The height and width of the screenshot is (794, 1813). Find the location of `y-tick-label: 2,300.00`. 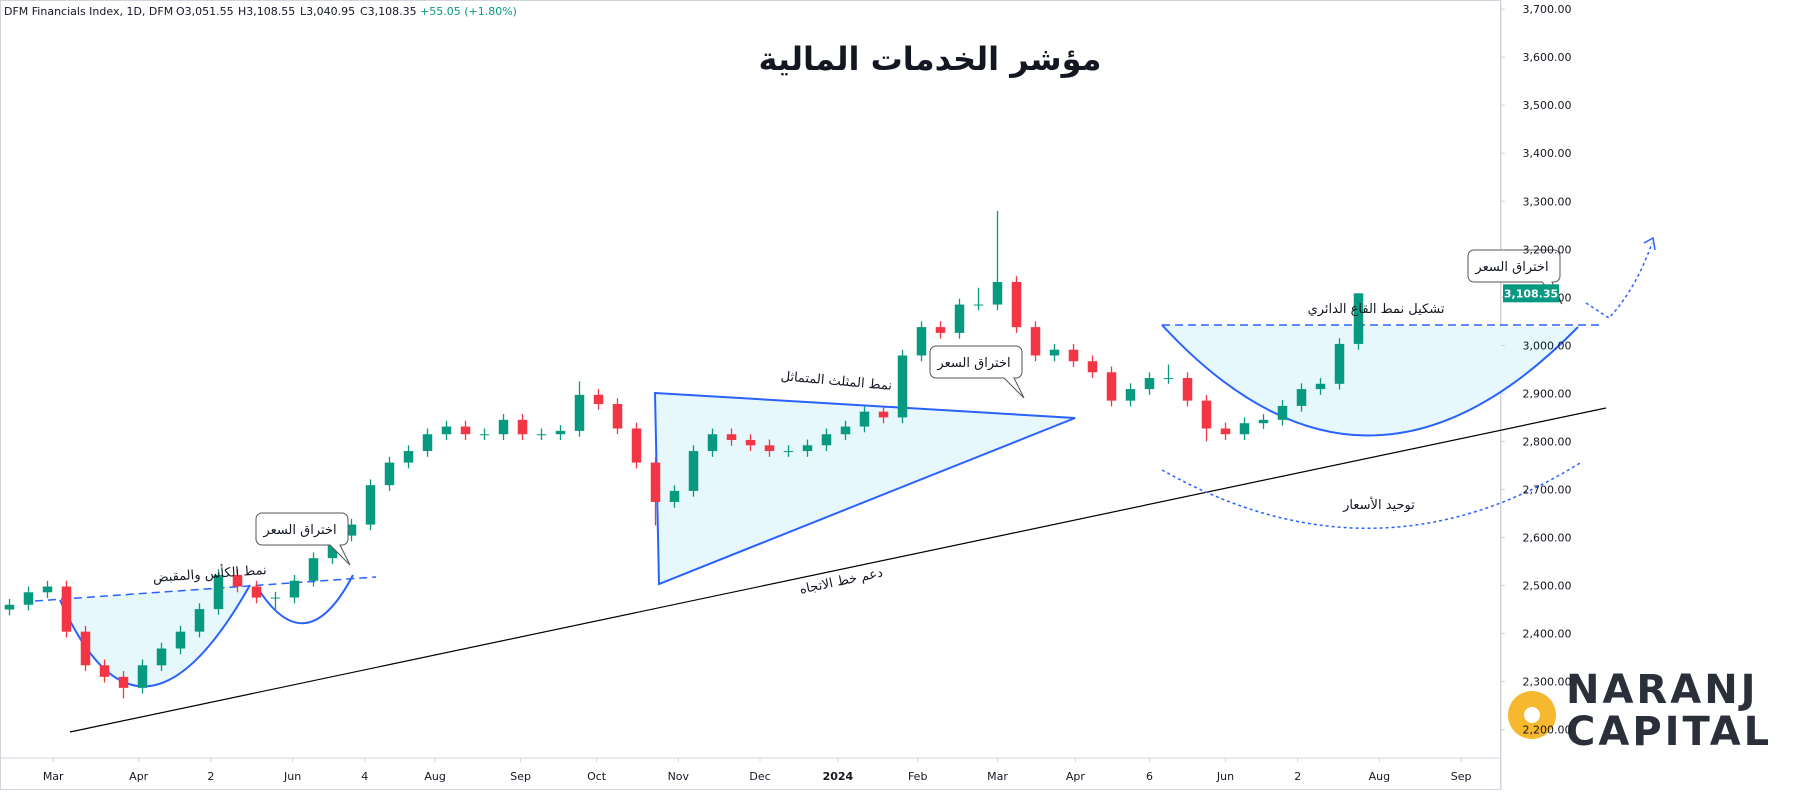

y-tick-label: 2,300.00 is located at coordinates (1547, 682).